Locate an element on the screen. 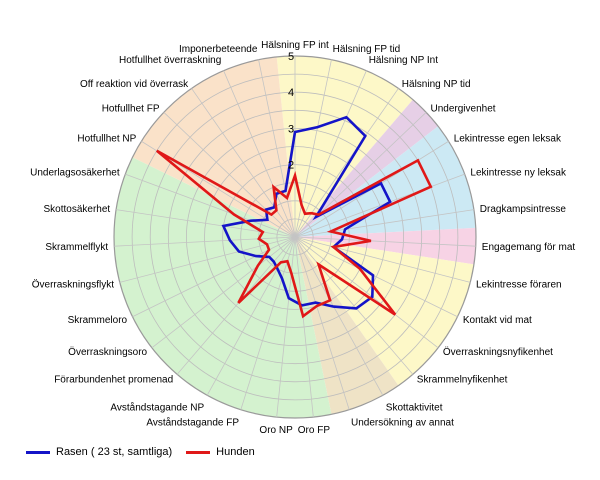  legend-item-series-1: Rasen ( 23 st, samtliga) is located at coordinates (99, 452).